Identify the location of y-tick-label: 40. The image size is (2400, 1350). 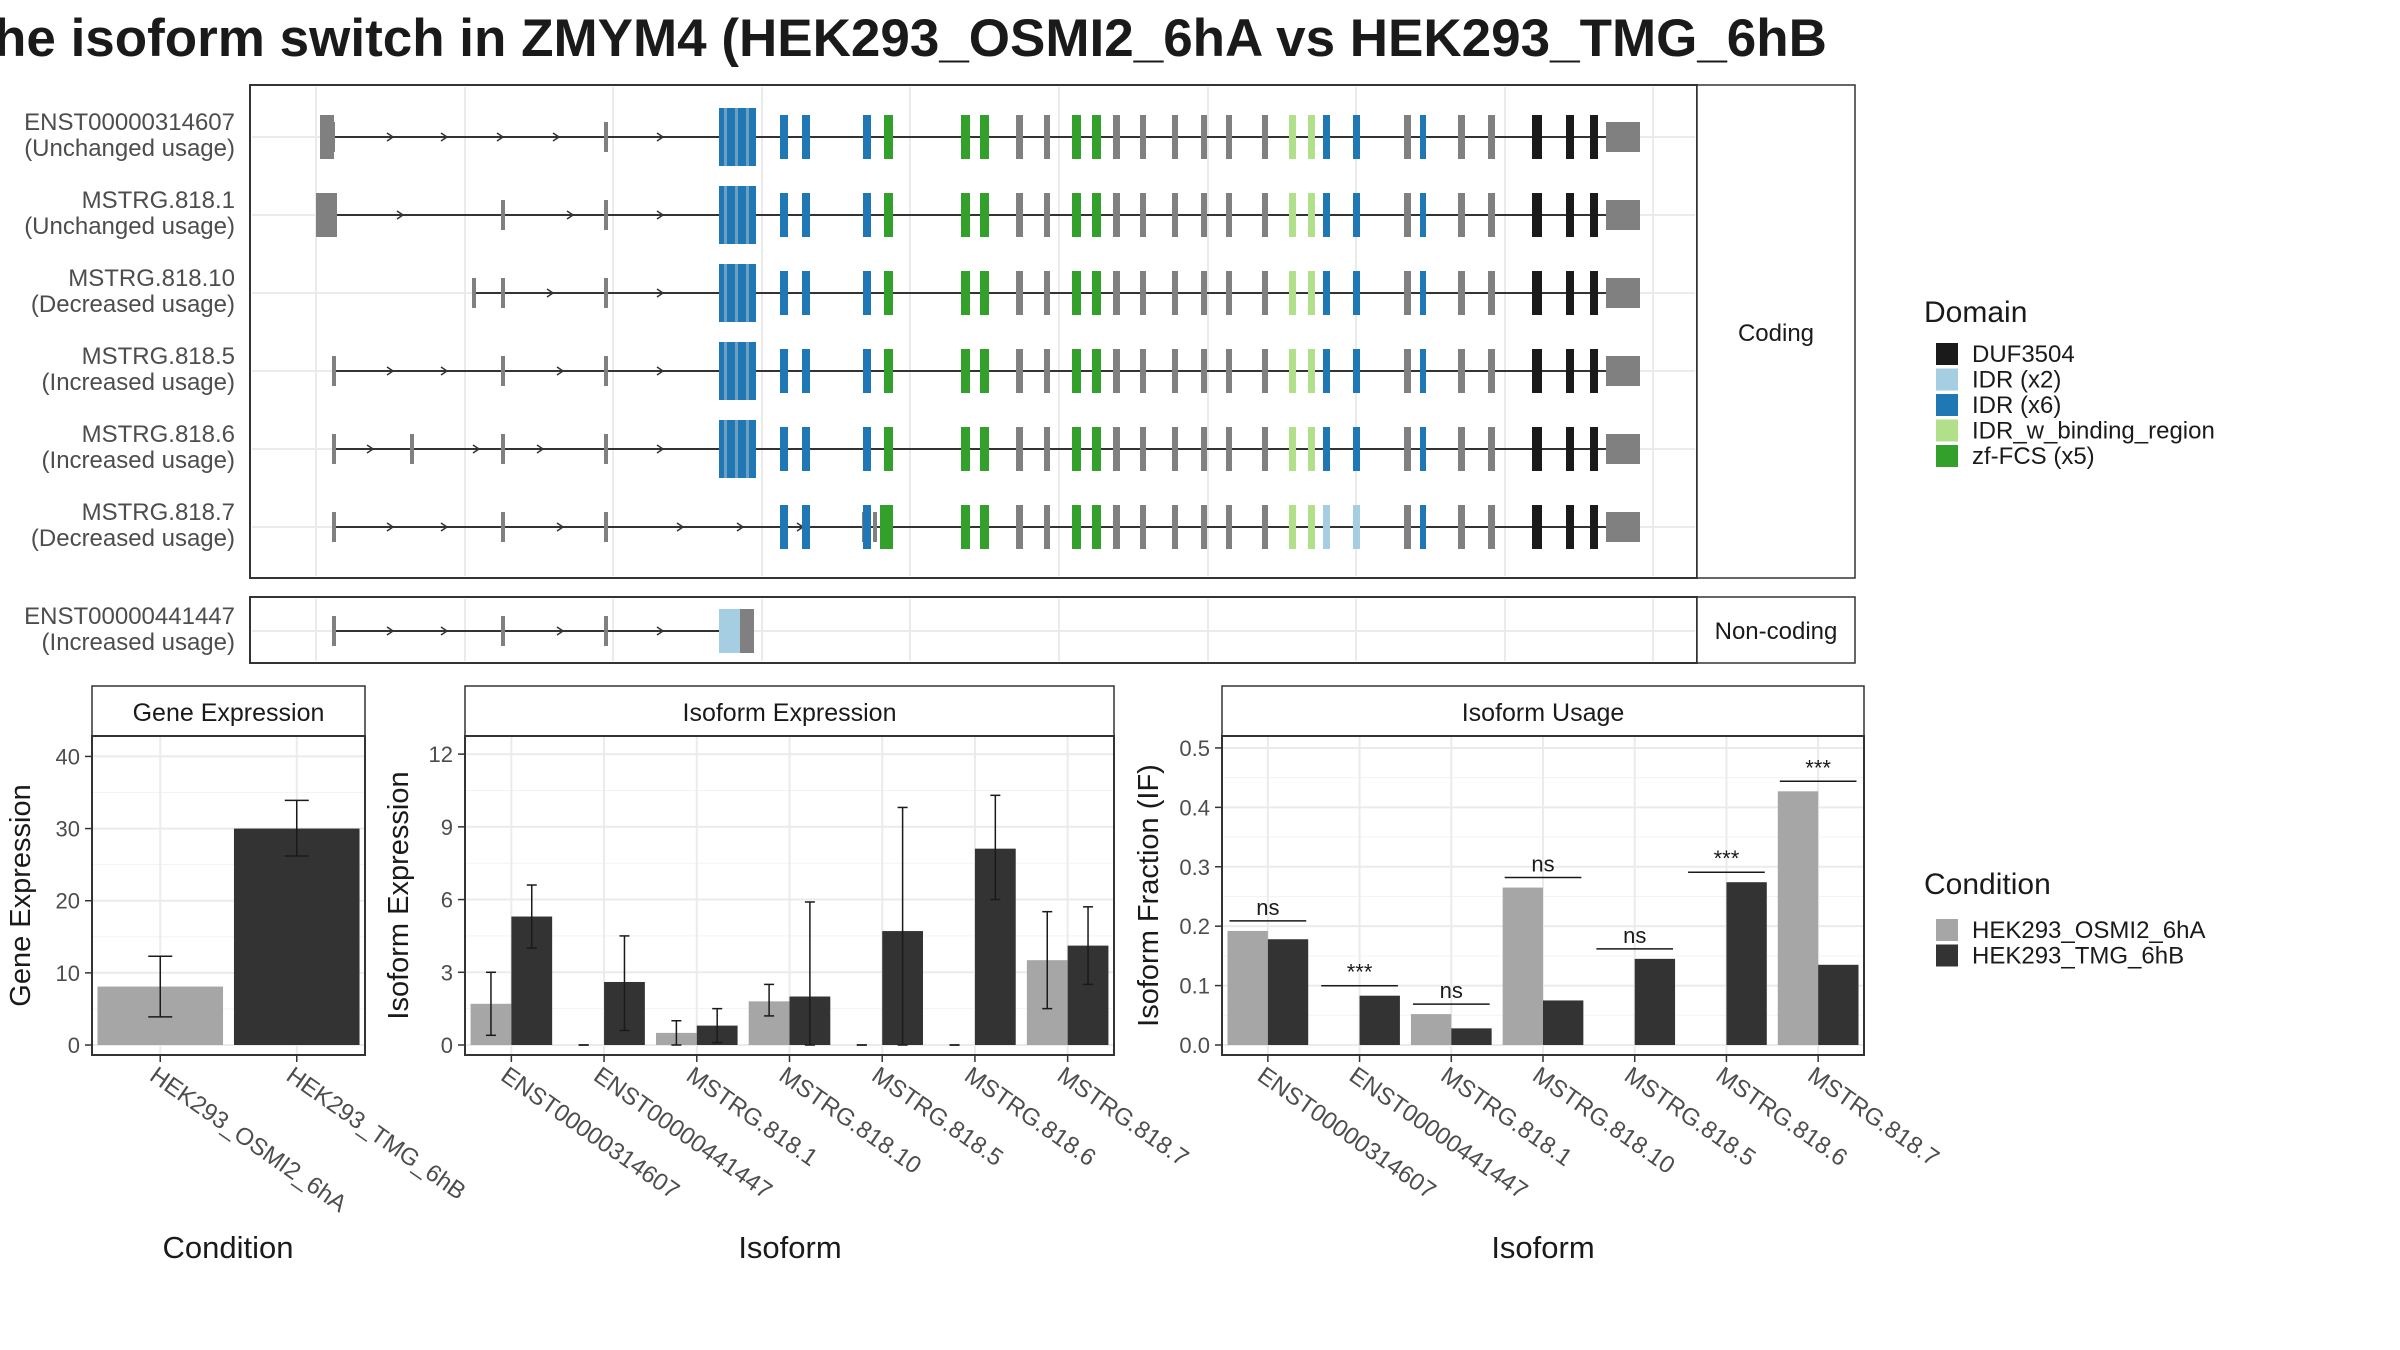
(68, 756).